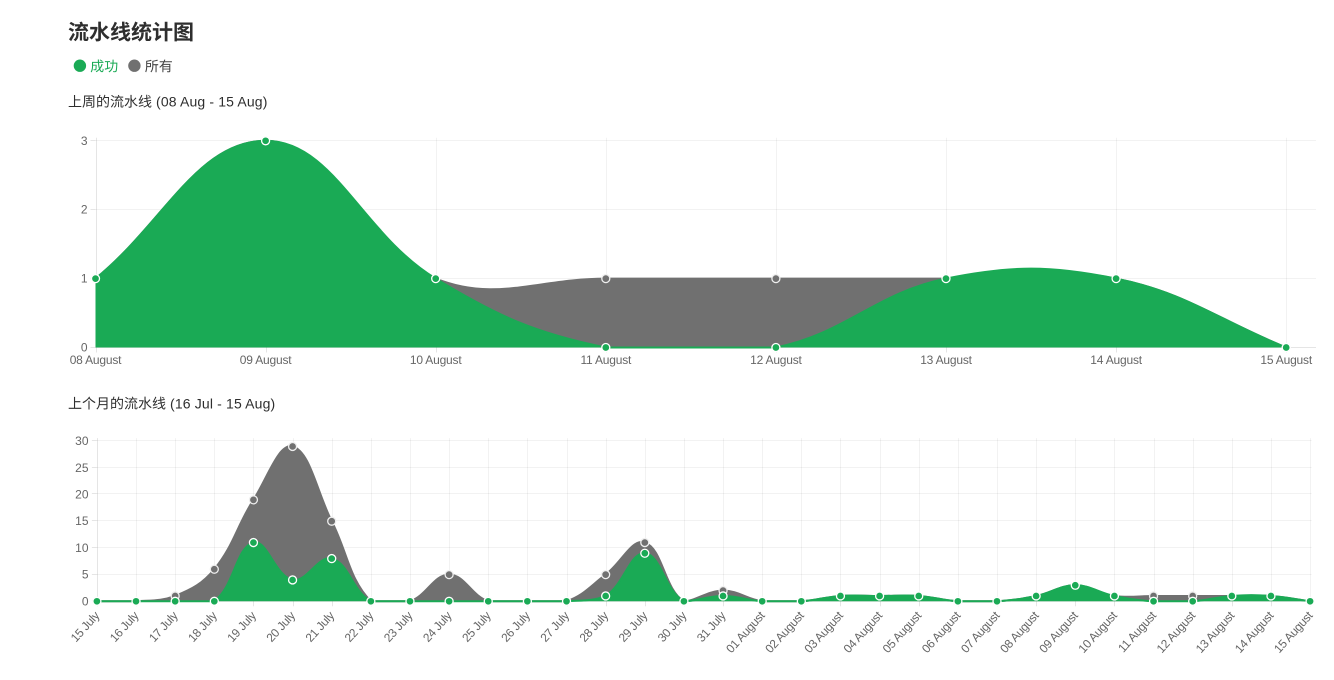  I want to click on svg-text: 15 July, so click(85, 627).